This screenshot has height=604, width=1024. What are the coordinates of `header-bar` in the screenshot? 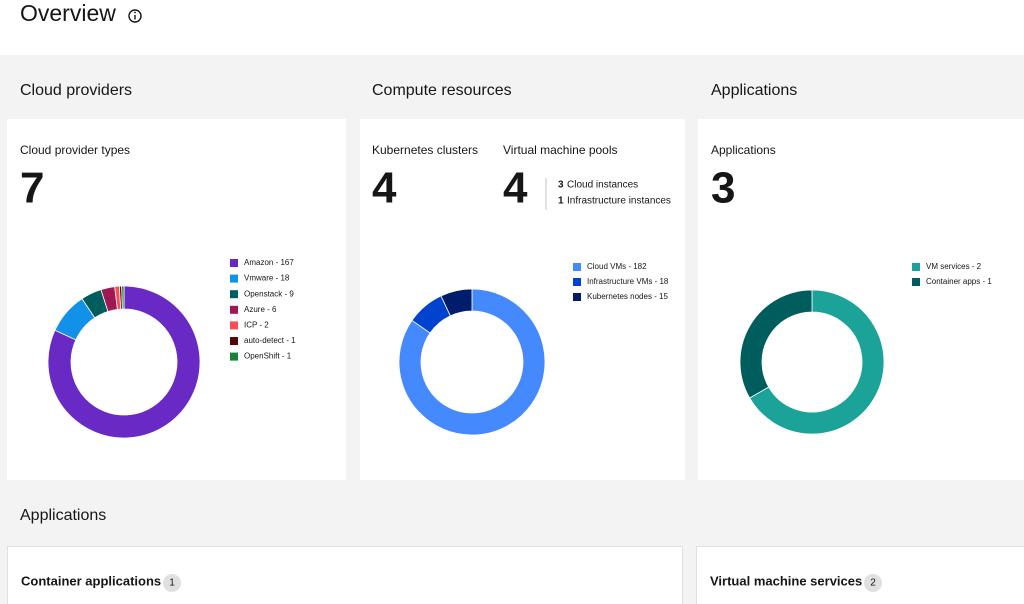 It's located at (512, 27).